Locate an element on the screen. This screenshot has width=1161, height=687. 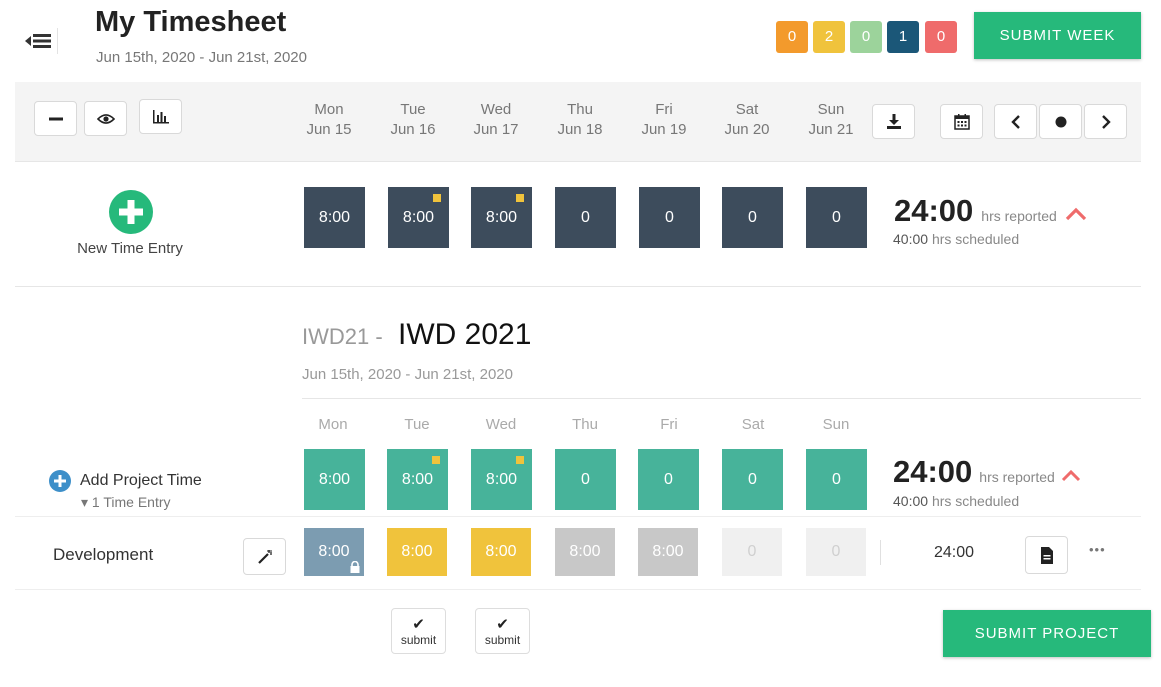
project-date-range: Jun 15th, 2020 - Jun 21st, 2020 is located at coordinates (407, 374).